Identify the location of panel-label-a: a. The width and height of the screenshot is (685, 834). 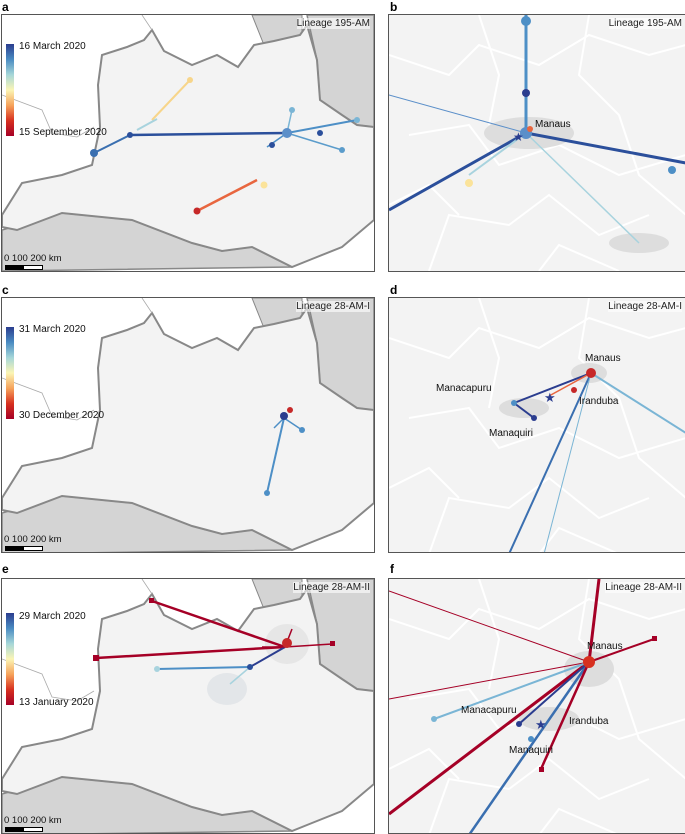
(5, 7).